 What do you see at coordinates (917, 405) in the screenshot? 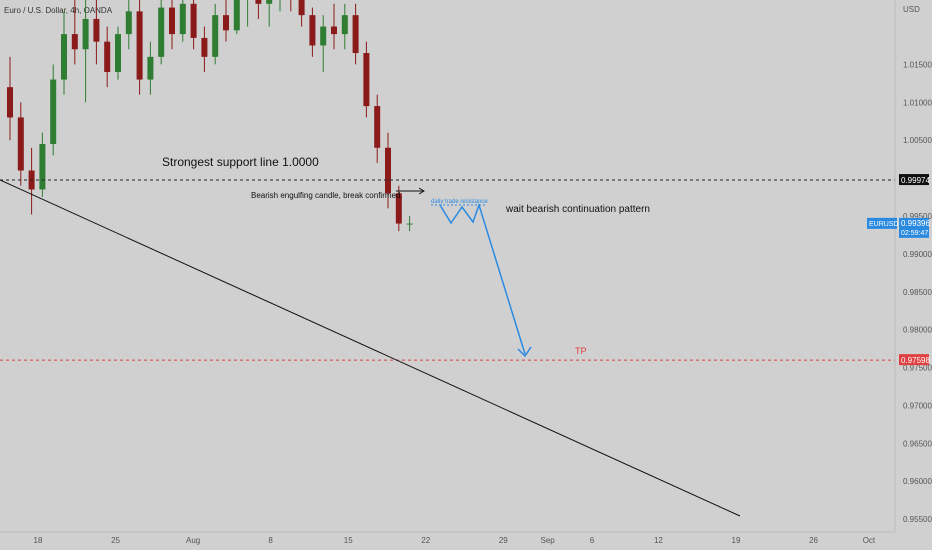
I see `price-tick-label: 0.97000` at bounding box center [917, 405].